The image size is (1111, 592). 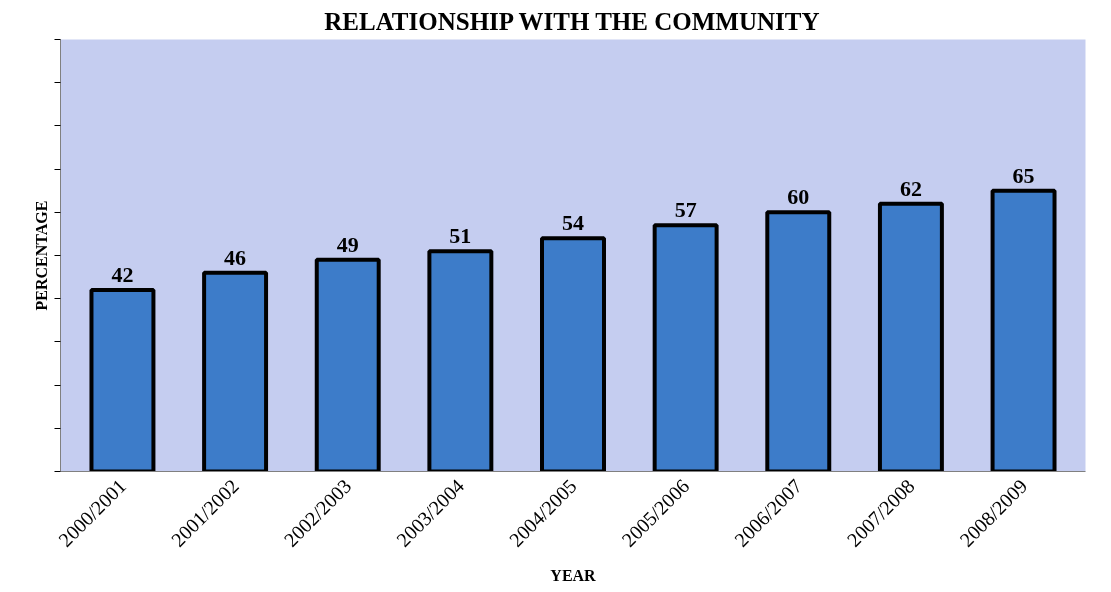 I want to click on data-label: 65, so click(x=1023, y=175).